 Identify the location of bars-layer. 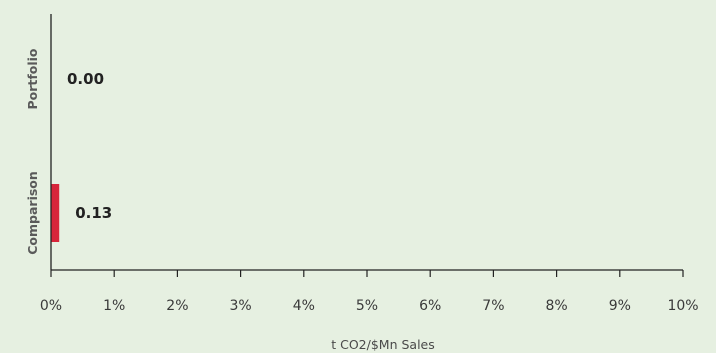
(55, 213).